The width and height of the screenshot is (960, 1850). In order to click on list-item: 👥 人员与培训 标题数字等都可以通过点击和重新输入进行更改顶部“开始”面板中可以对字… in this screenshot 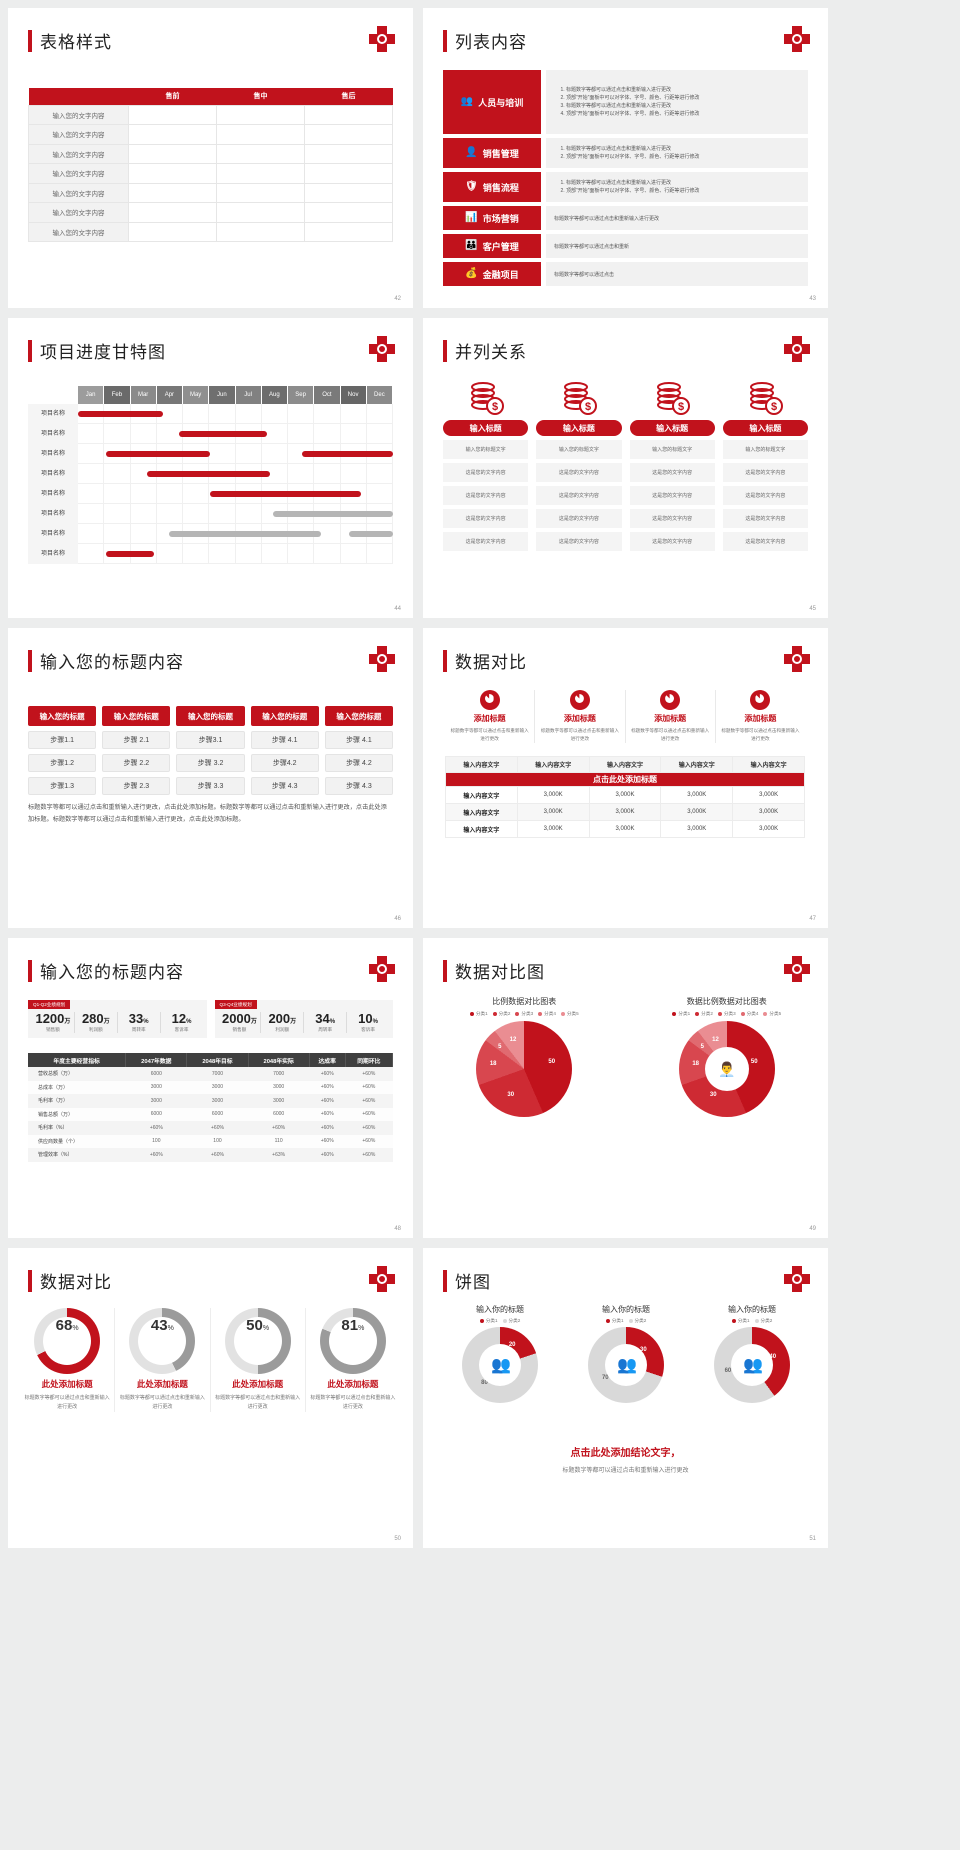, I will do `click(625, 102)`.